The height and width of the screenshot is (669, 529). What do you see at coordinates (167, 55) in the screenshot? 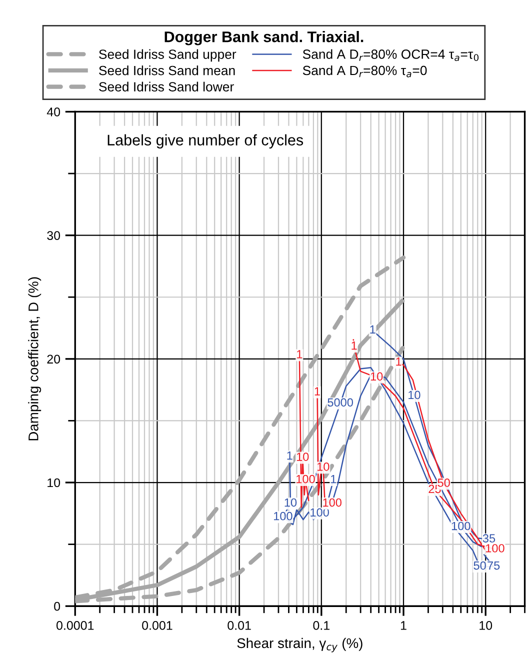
I see `legend-label: Seed Idriss Sand upper` at bounding box center [167, 55].